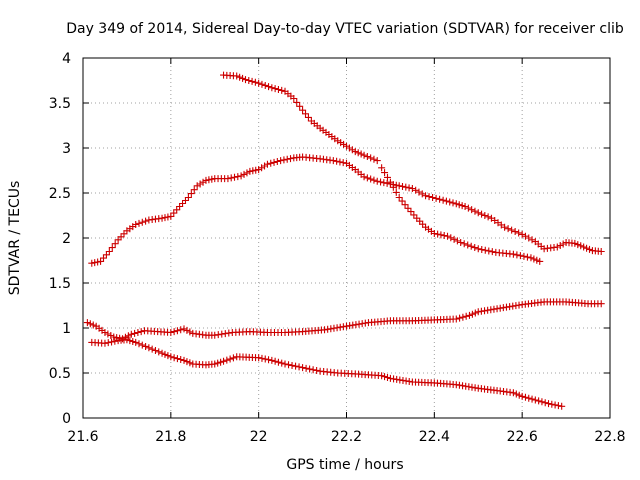 The height and width of the screenshot is (480, 640). Describe the element at coordinates (609, 437) in the screenshot. I see `x-tick-label: 22.8` at that location.